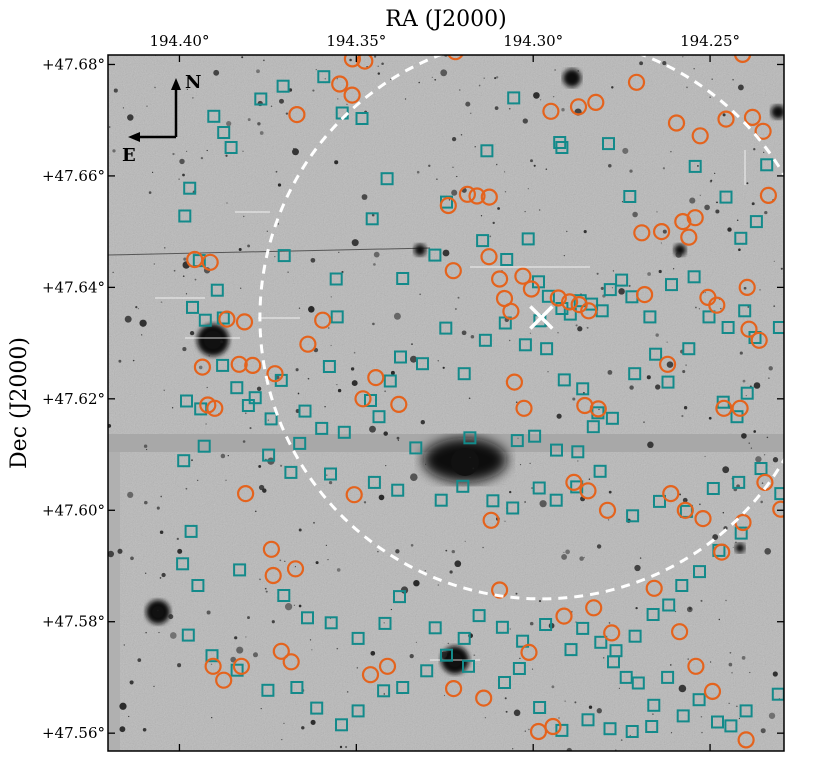  Describe the element at coordinates (19, 403) in the screenshot. I see `y-axis-label: Dec (J2000)` at that location.